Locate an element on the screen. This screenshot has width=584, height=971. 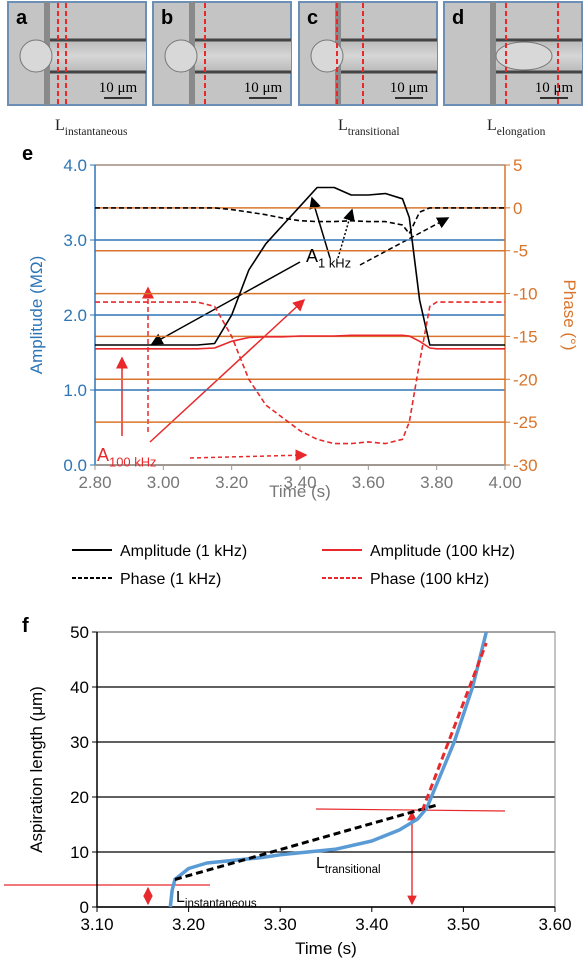
annotation-sub: transitional is located at coordinates (353, 870).